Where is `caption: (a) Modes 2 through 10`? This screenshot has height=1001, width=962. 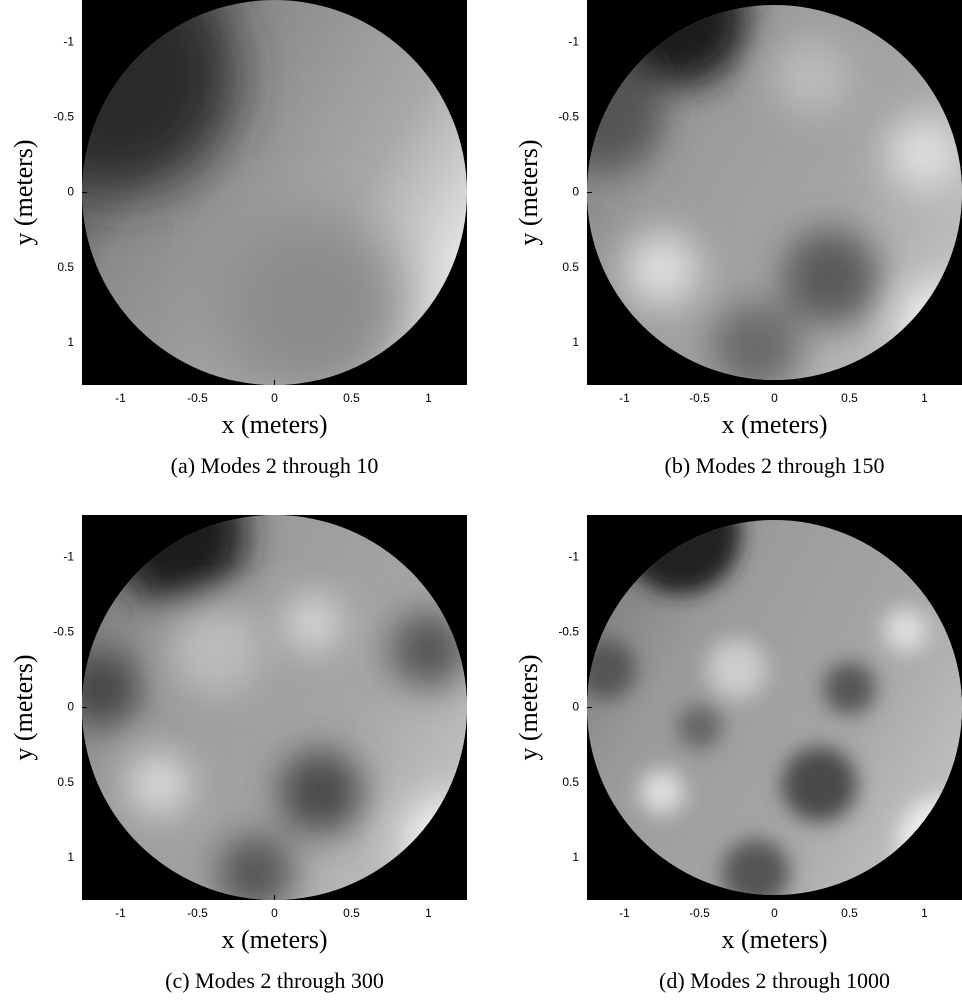 caption: (a) Modes 2 through 10 is located at coordinates (275, 465).